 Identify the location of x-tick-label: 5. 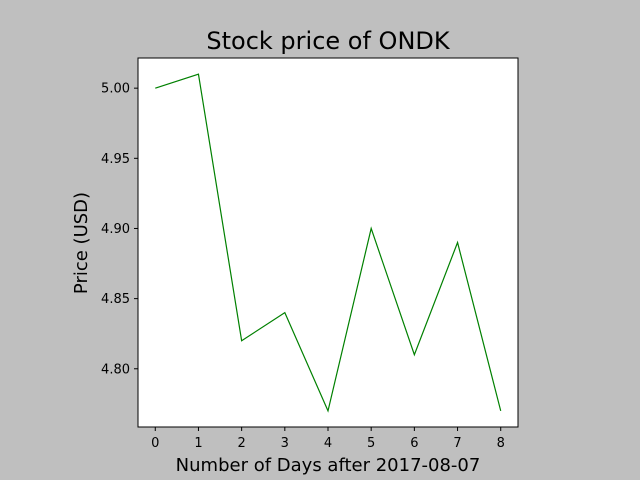
(371, 443).